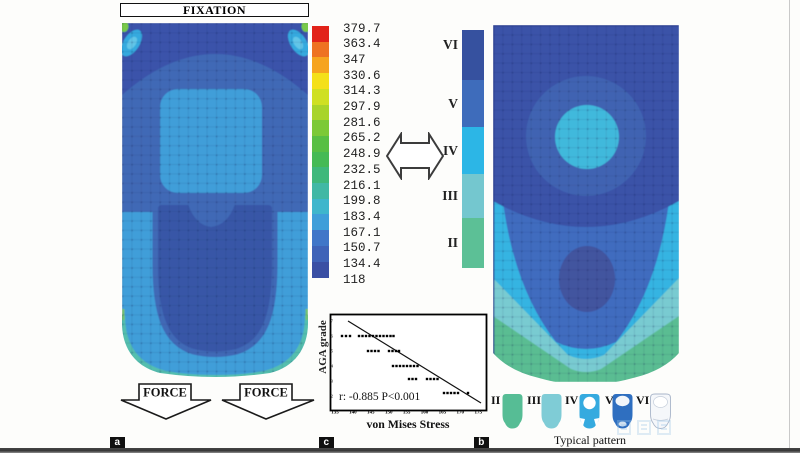 This screenshot has width=800, height=453. I want to click on svg-text: 6, so click(332, 336).